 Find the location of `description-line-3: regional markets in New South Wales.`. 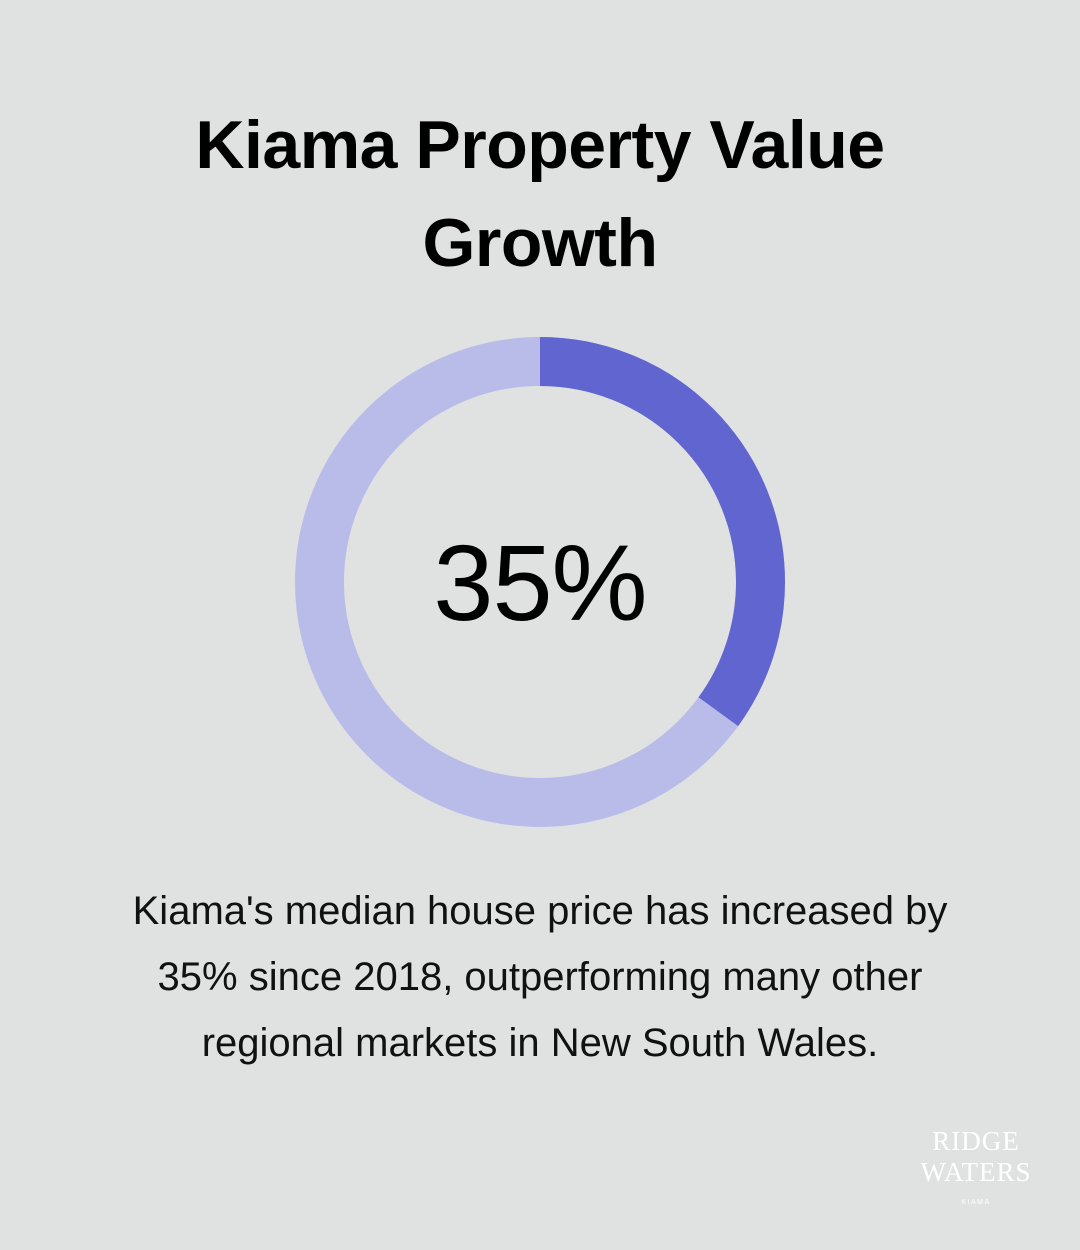

description-line-3: regional markets in New South Wales. is located at coordinates (540, 1043).